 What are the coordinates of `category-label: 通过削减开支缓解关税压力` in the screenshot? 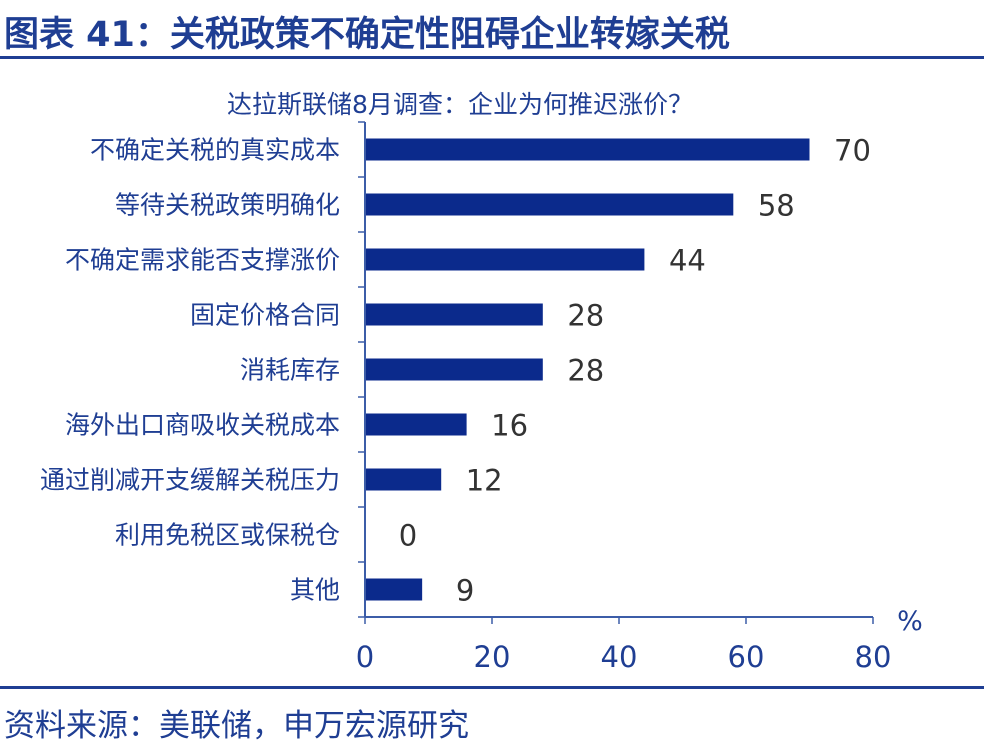 It's located at (190, 480).